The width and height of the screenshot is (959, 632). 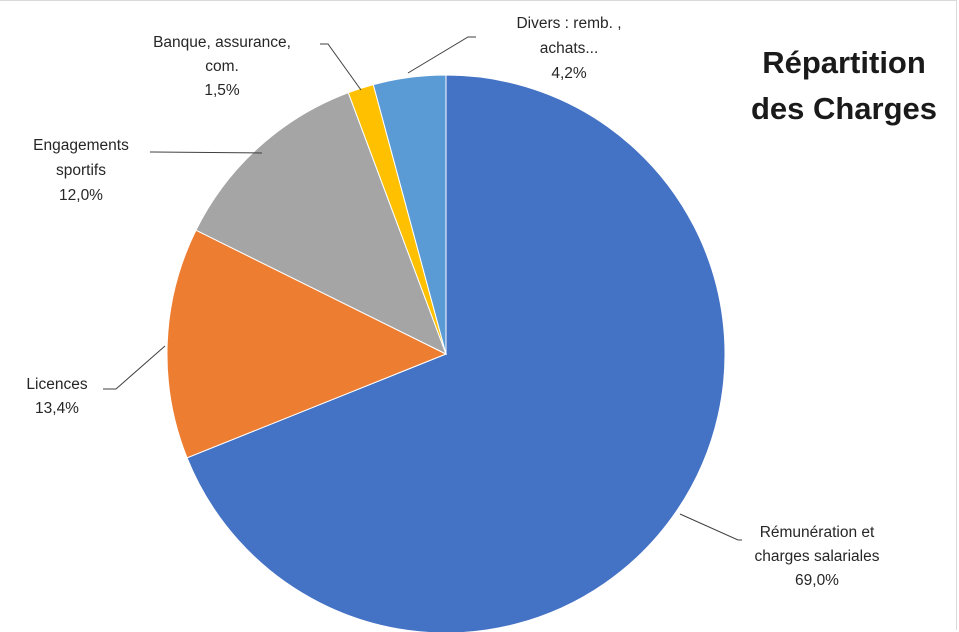 I want to click on chart-title: Répartition des Charges, so click(x=844, y=86).